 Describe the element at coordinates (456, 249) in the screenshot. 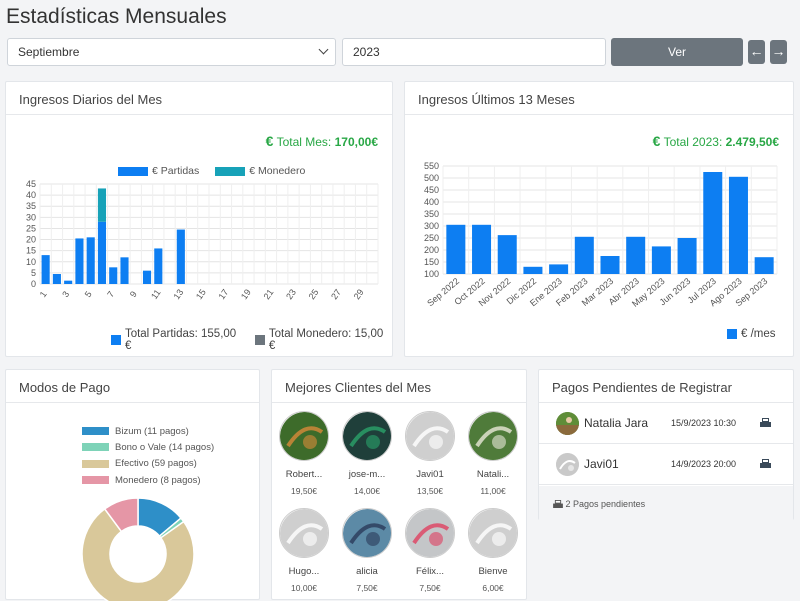

I see `bar-sep-2022` at that location.